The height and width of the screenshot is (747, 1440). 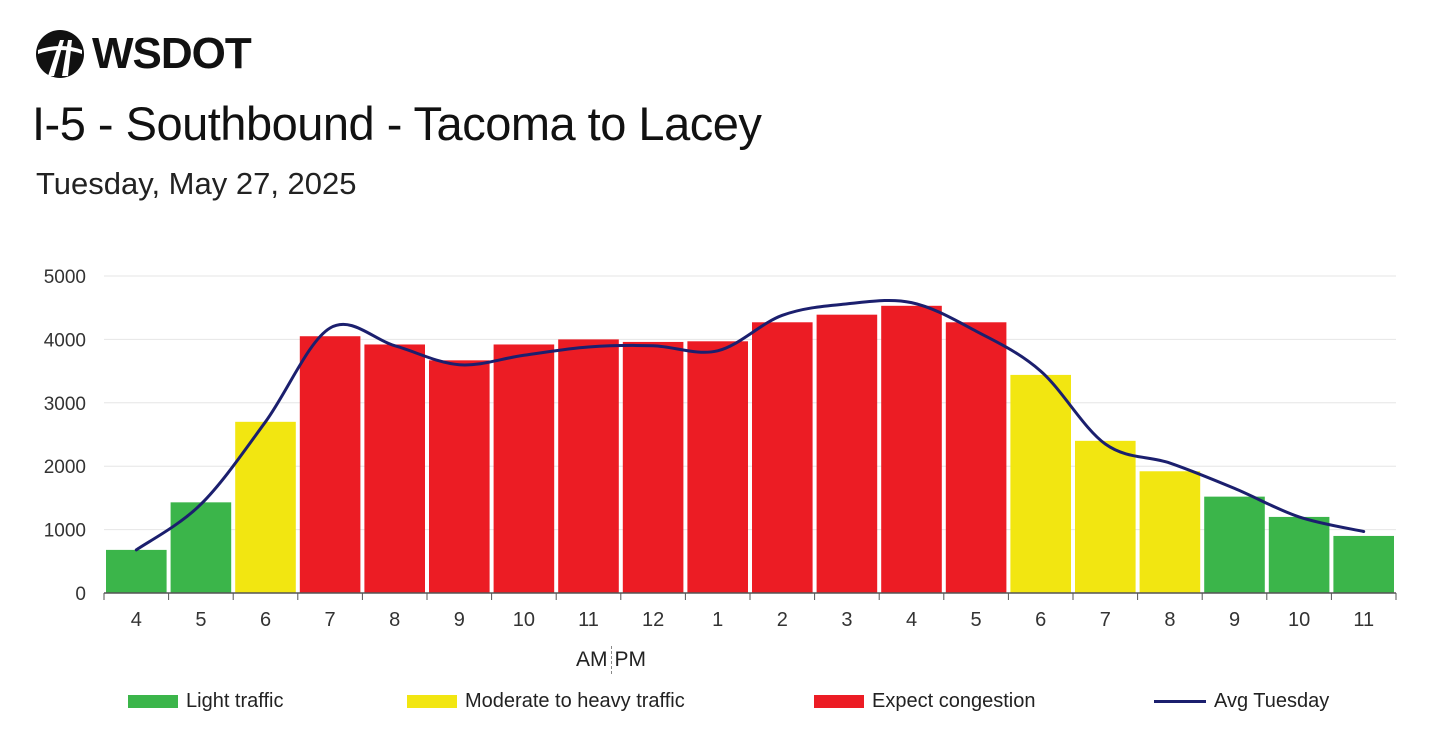 I want to click on am-pm-divider: AM PM, so click(x=611, y=660).